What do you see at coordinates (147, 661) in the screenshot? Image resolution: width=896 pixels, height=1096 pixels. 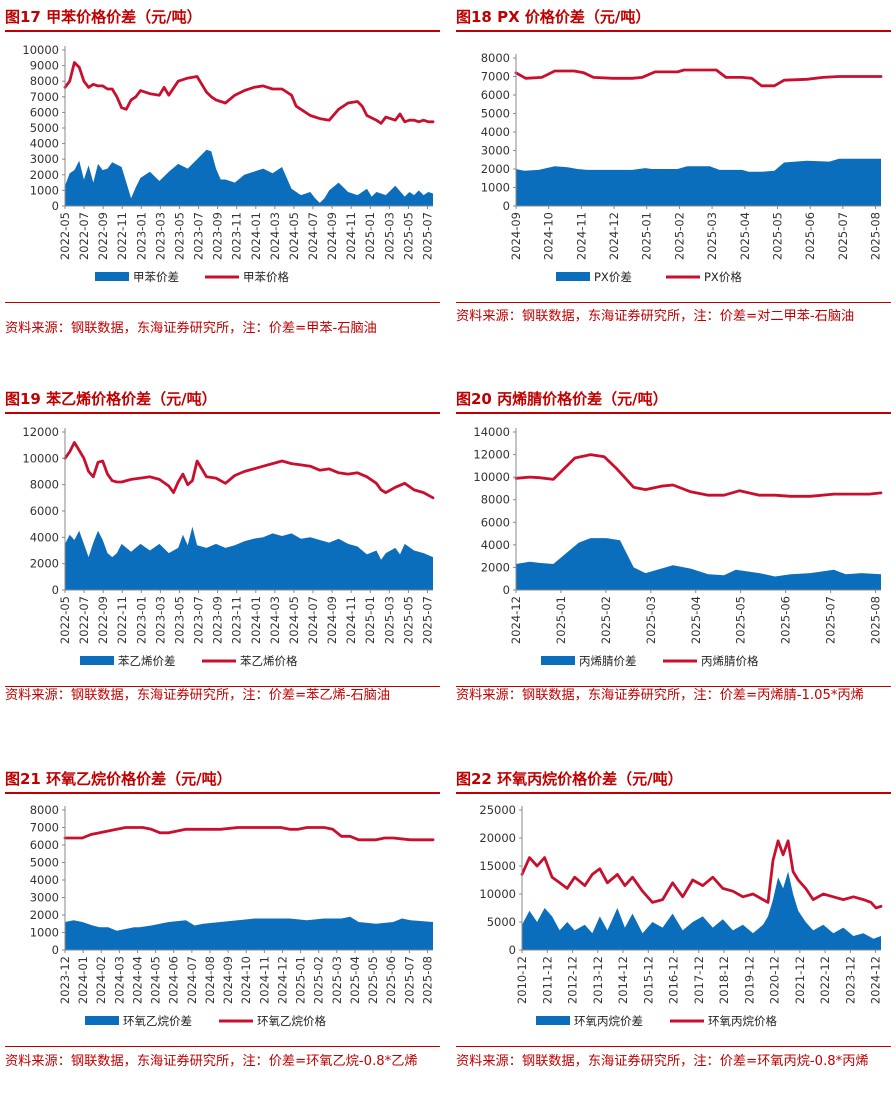 I see `legend-area-label: 苯乙烯价差` at bounding box center [147, 661].